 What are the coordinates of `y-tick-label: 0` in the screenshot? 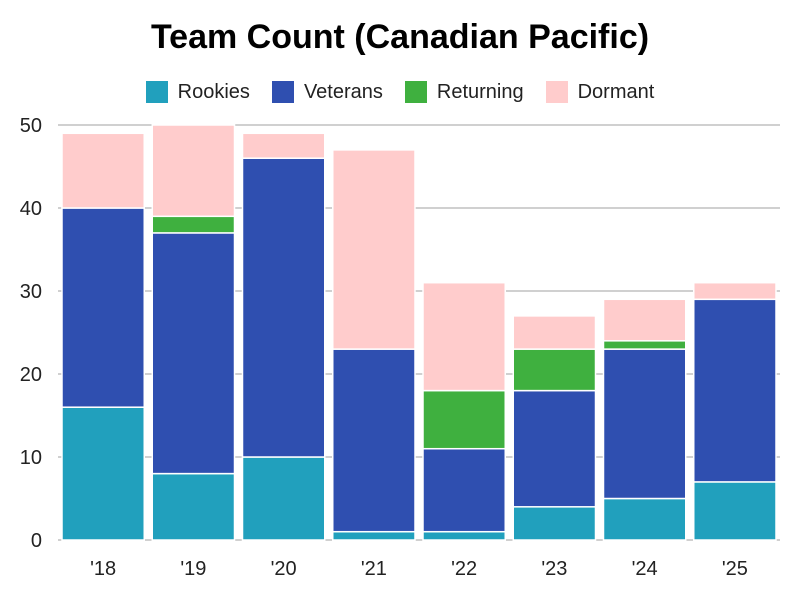 It's located at (36, 541).